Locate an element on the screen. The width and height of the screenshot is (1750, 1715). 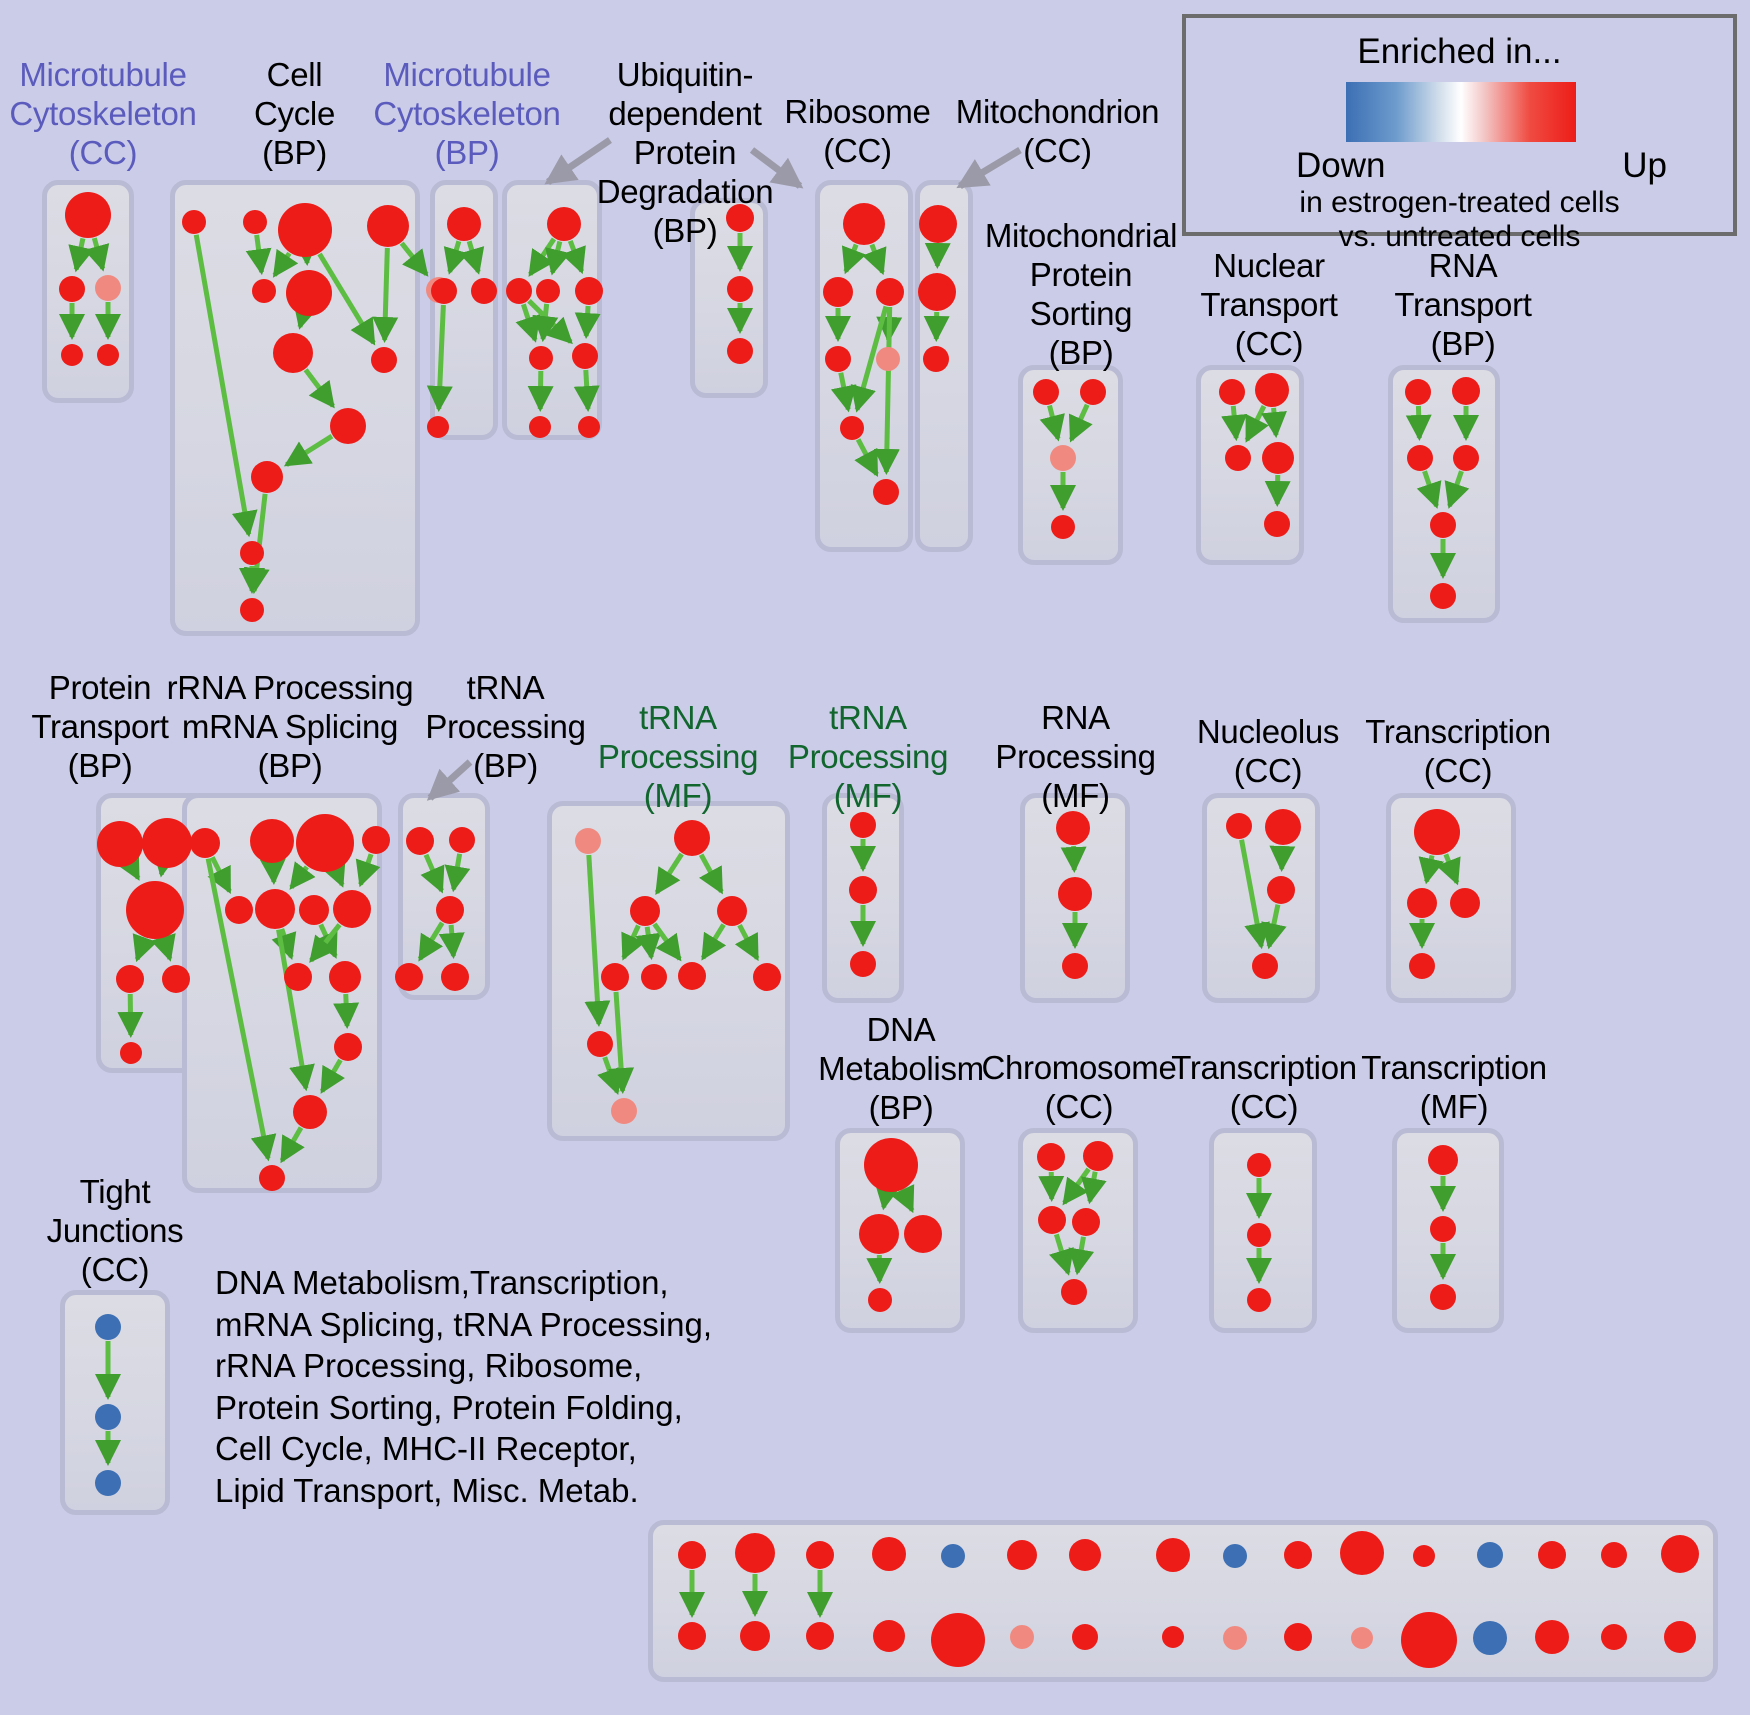
module-panel-transcription-mf is located at coordinates (1448, 1230).